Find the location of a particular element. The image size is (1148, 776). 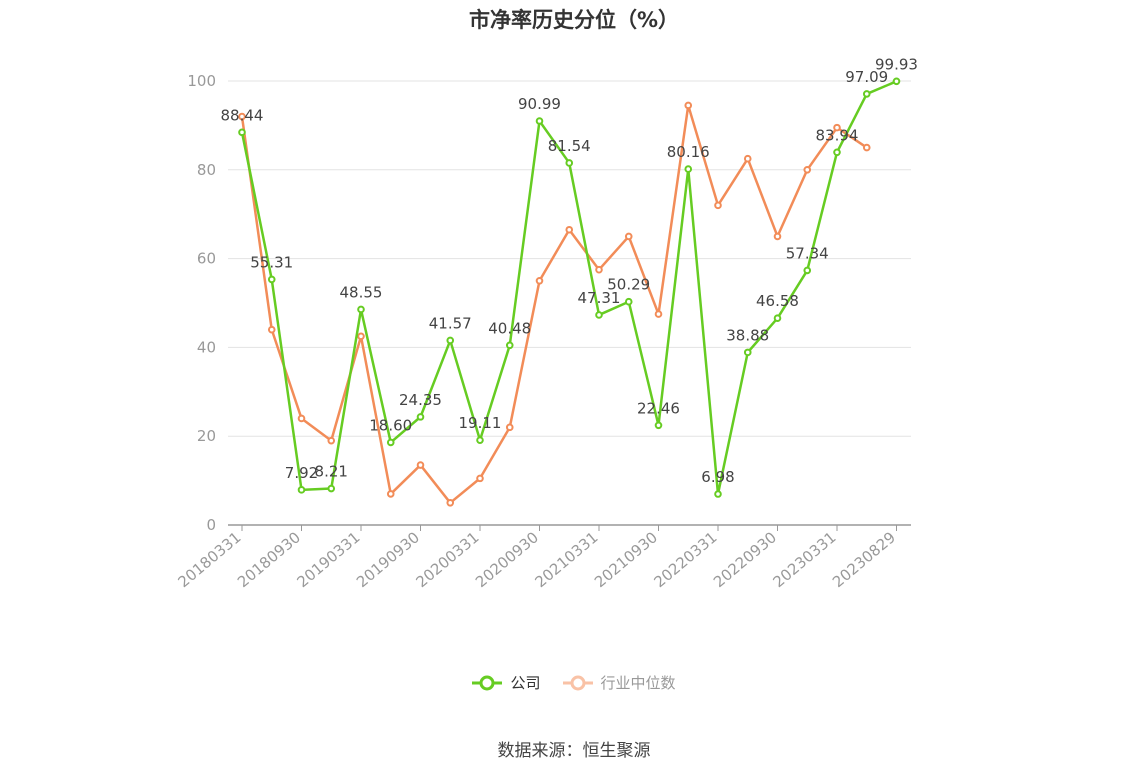

legend: 公司 行业中位数 is located at coordinates (574, 682).